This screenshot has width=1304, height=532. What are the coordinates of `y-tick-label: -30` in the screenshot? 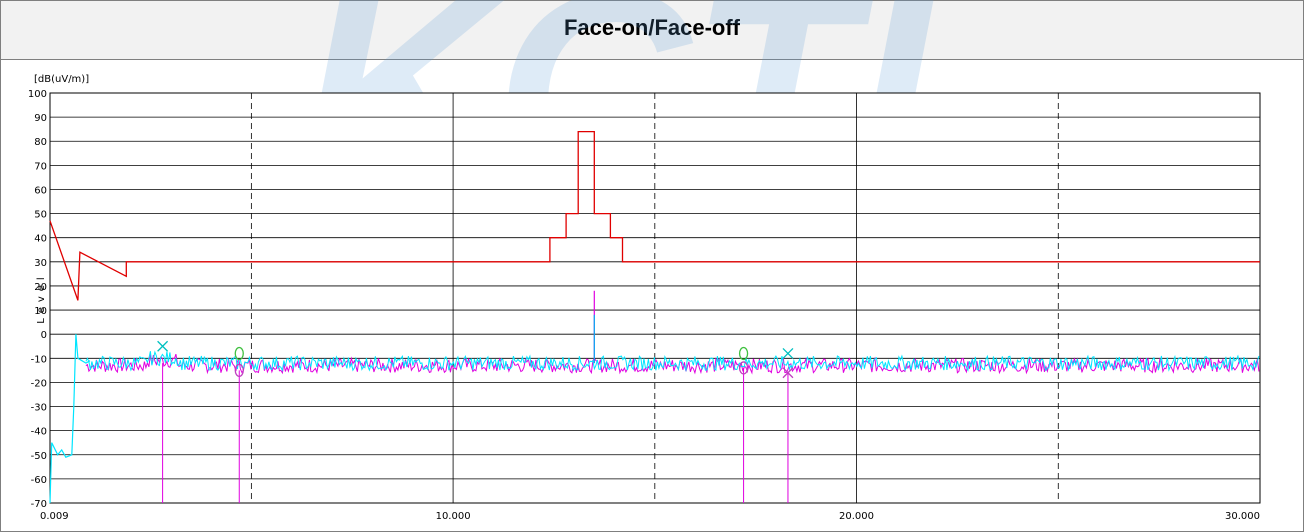 It's located at (39, 408).